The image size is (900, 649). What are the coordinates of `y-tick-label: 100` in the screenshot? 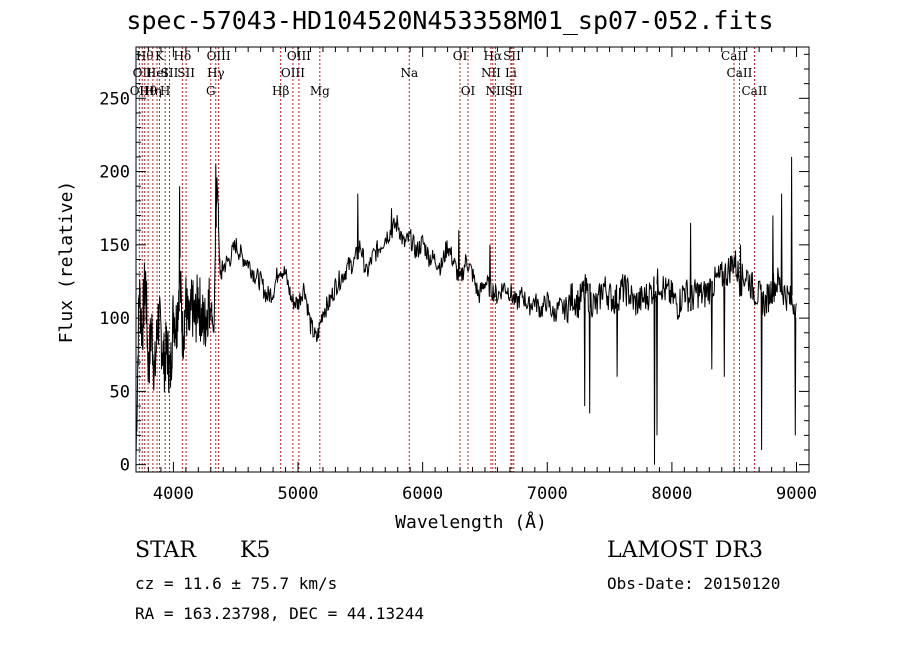 It's located at (114, 319).